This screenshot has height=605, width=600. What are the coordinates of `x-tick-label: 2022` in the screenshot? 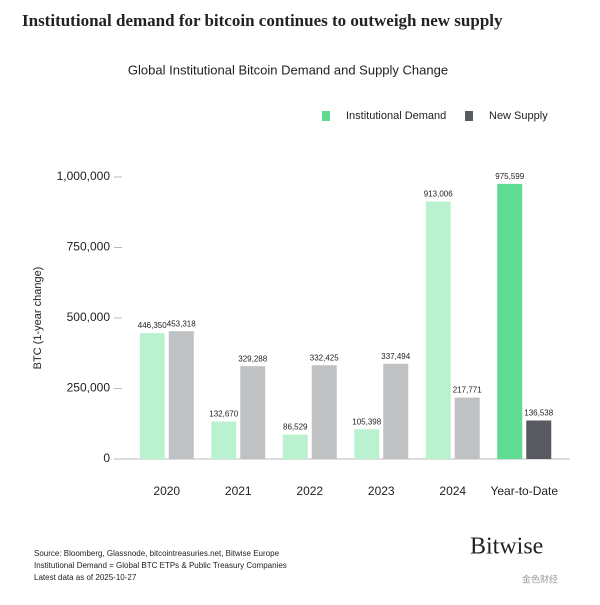 It's located at (309, 491).